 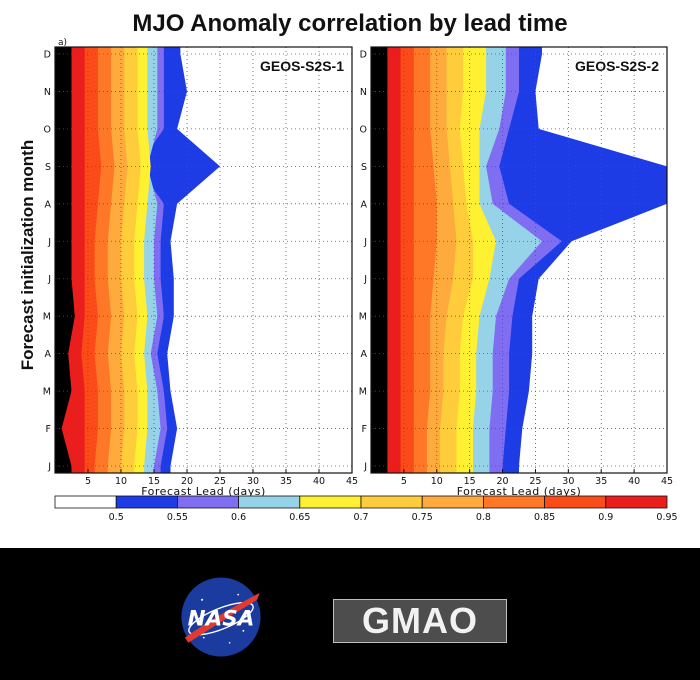 What do you see at coordinates (483, 517) in the screenshot?
I see `colorbar-label: 0.8` at bounding box center [483, 517].